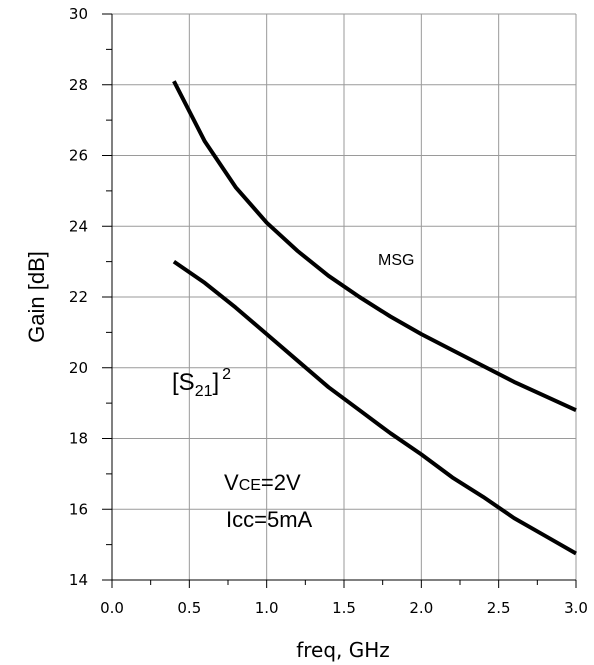  I want to click on vce-main: V, so click(231, 482).